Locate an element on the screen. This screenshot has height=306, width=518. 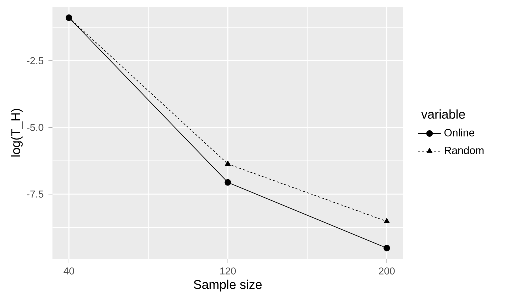
y-tick-label: -7.5 is located at coordinates (35, 194).